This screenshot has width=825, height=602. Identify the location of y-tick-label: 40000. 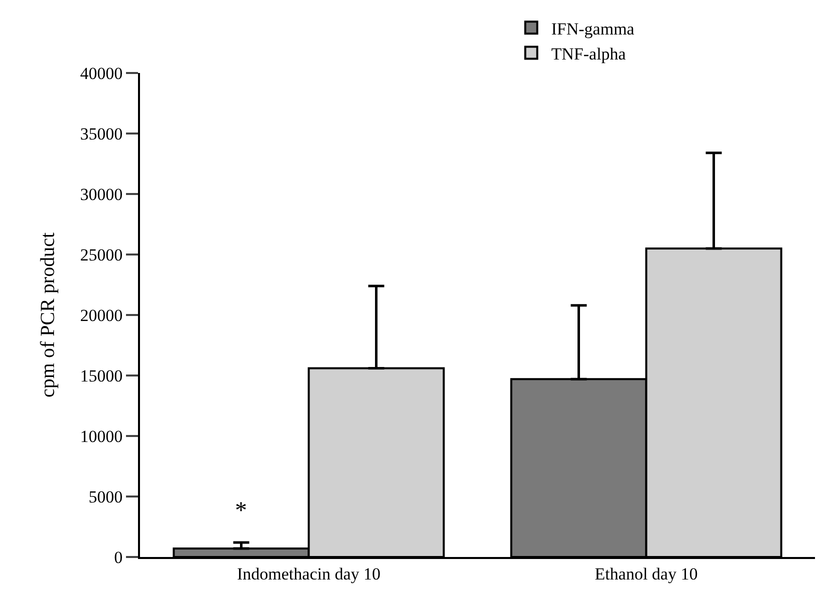
(101, 73).